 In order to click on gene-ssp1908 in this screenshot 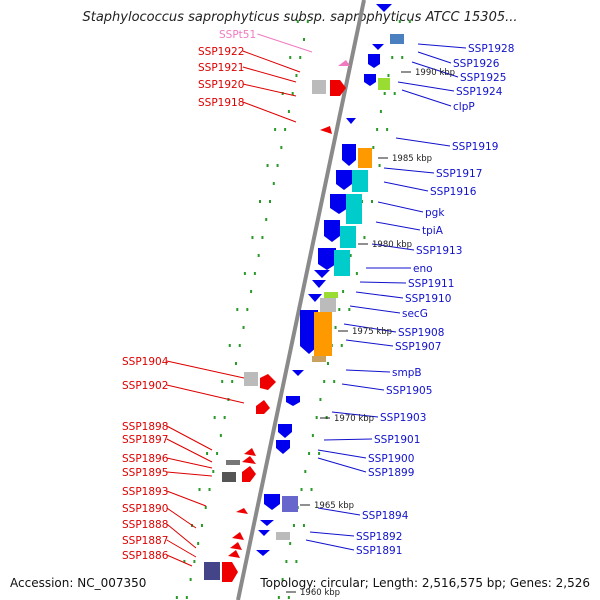, I will do `click(309, 332)`.